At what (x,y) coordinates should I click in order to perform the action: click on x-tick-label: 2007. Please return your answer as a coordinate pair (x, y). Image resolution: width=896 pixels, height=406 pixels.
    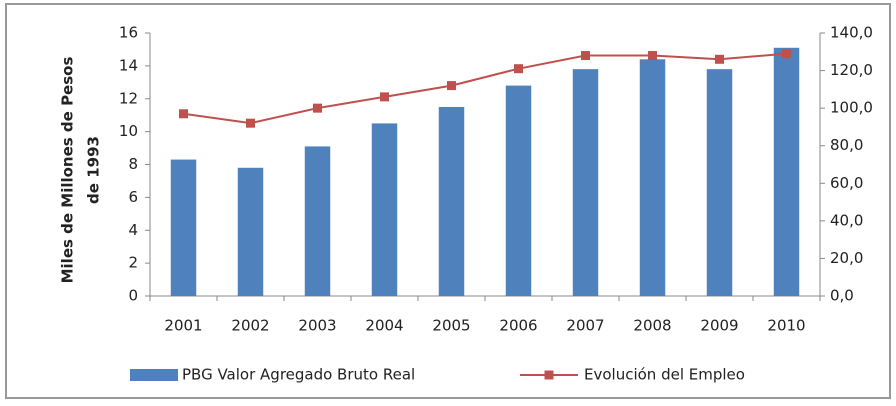
    Looking at the image, I should click on (585, 326).